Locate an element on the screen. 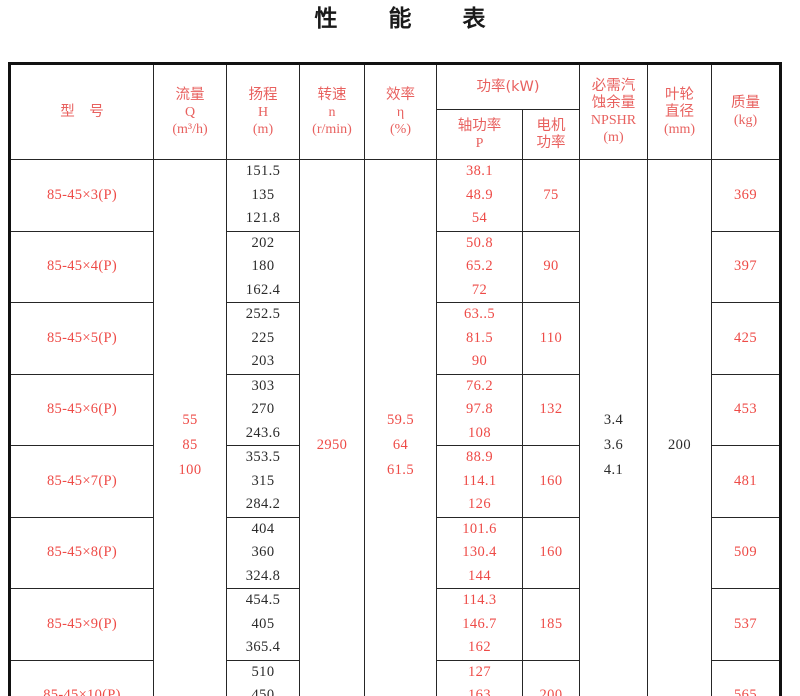  shaft-power-value: 50.8 is located at coordinates (479, 242).